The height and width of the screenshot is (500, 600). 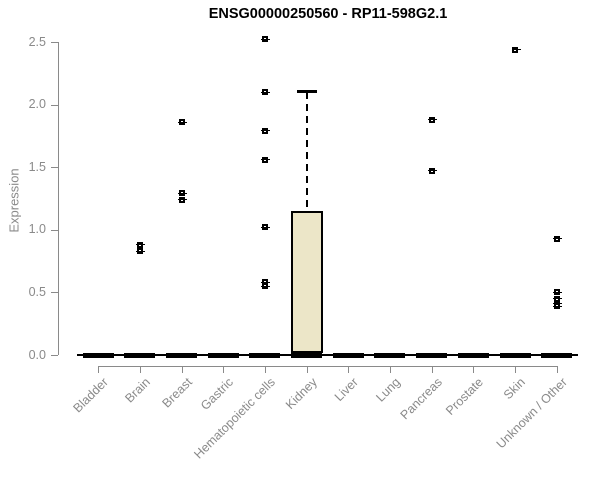 What do you see at coordinates (14, 200) in the screenshot?
I see `y-axis-label: Expression` at bounding box center [14, 200].